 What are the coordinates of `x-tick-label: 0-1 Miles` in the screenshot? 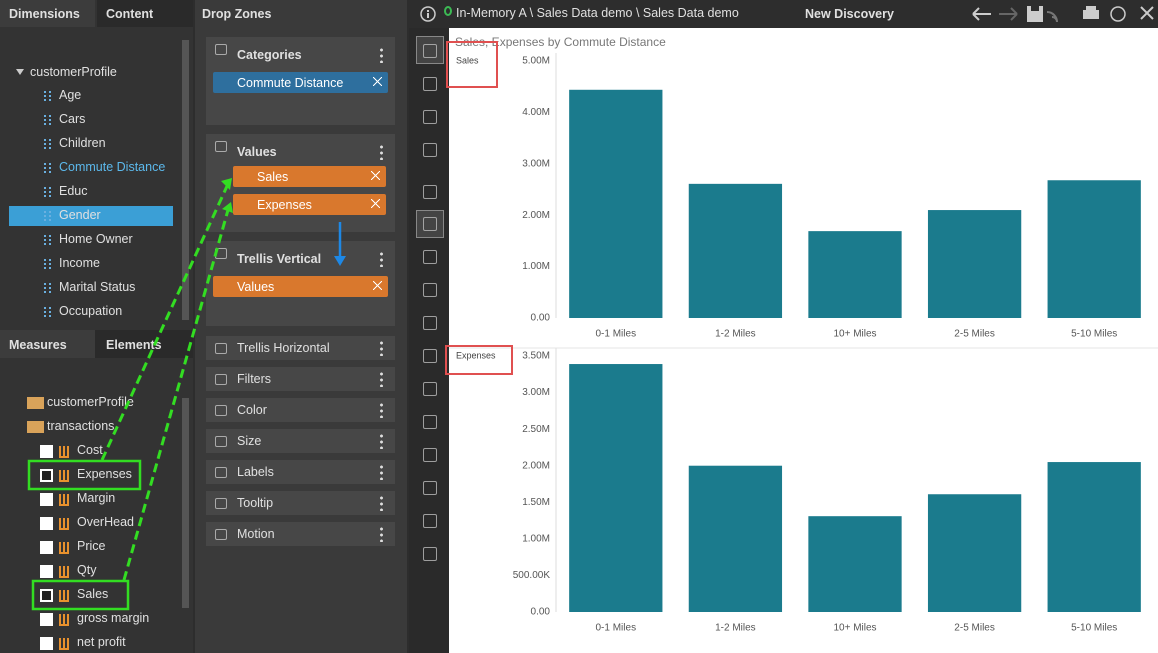 It's located at (616, 628).